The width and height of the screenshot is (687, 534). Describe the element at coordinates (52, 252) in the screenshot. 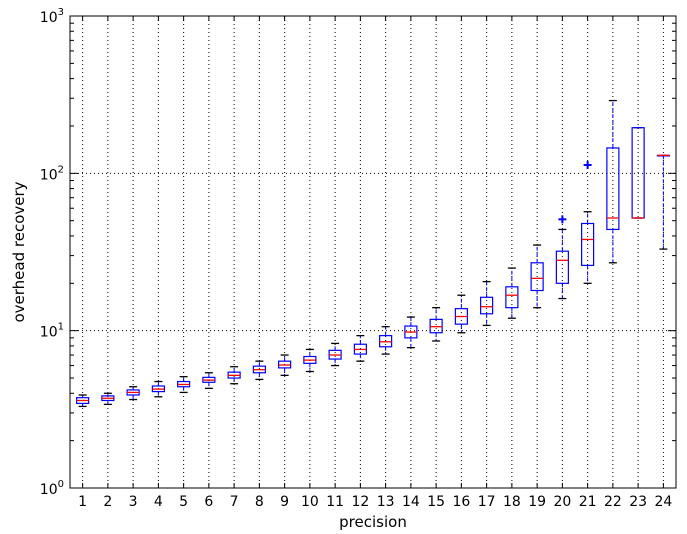

I see `y-tick-labels: 10⁰ 10¹ 10² 10³` at that location.